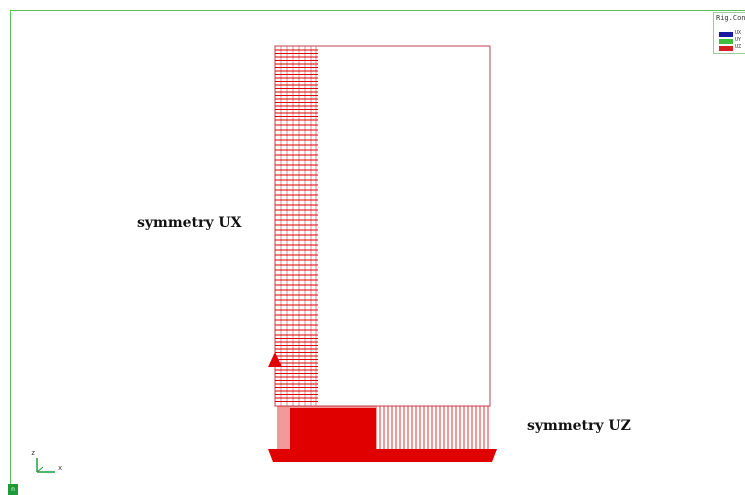 The width and height of the screenshot is (745, 495). What do you see at coordinates (738, 47) in the screenshot?
I see `legend-label-uz: UZ` at bounding box center [738, 47].